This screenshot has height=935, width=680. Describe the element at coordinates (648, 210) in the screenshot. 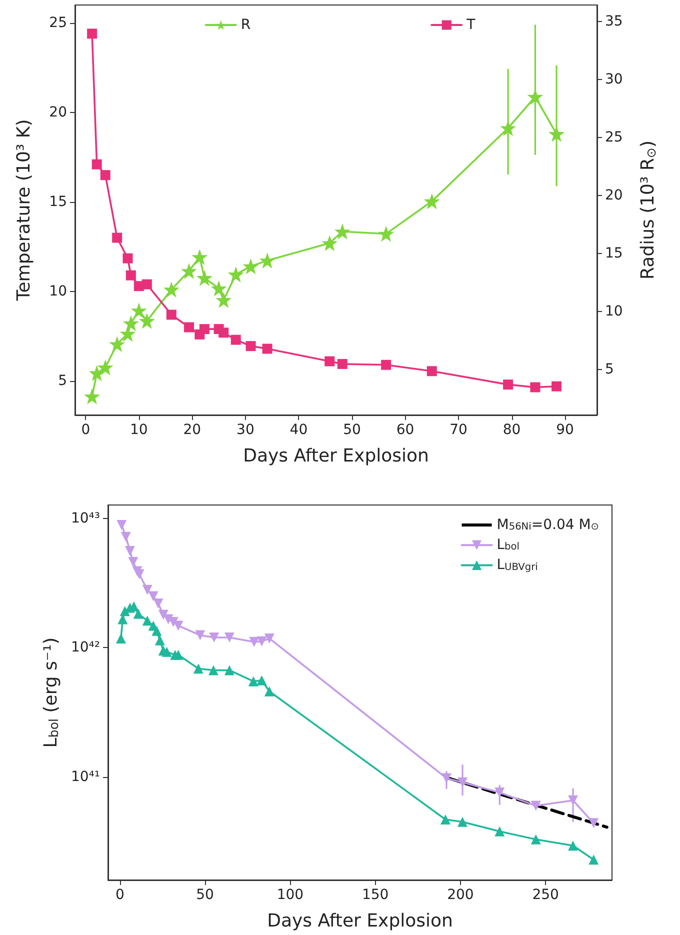

I see `y2-axis-title: Radius (10³ R⊙)` at that location.